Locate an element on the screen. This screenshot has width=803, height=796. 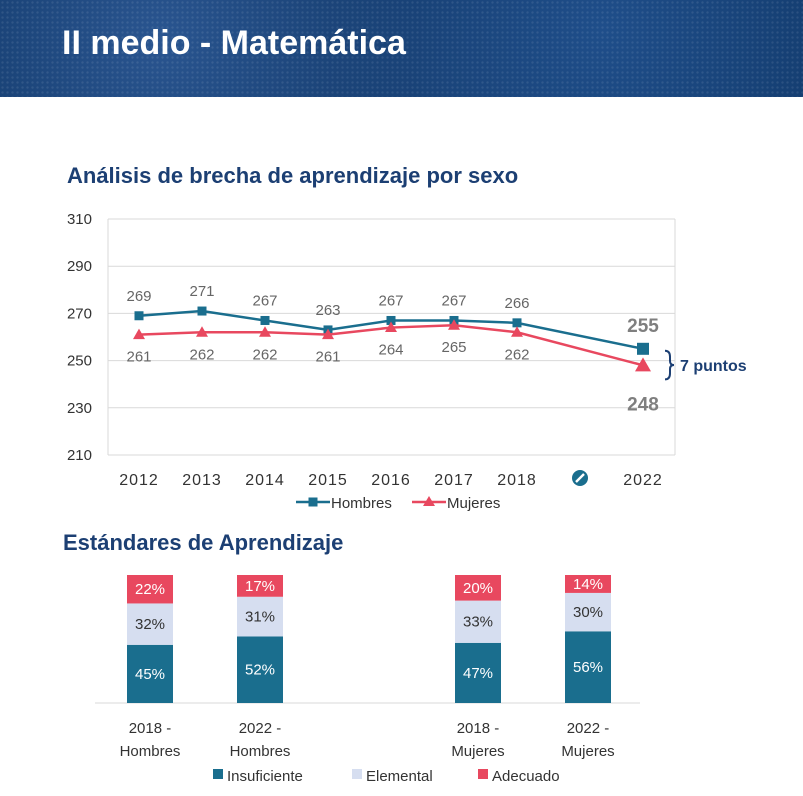
x-tick-label: 2022 is located at coordinates (643, 480).